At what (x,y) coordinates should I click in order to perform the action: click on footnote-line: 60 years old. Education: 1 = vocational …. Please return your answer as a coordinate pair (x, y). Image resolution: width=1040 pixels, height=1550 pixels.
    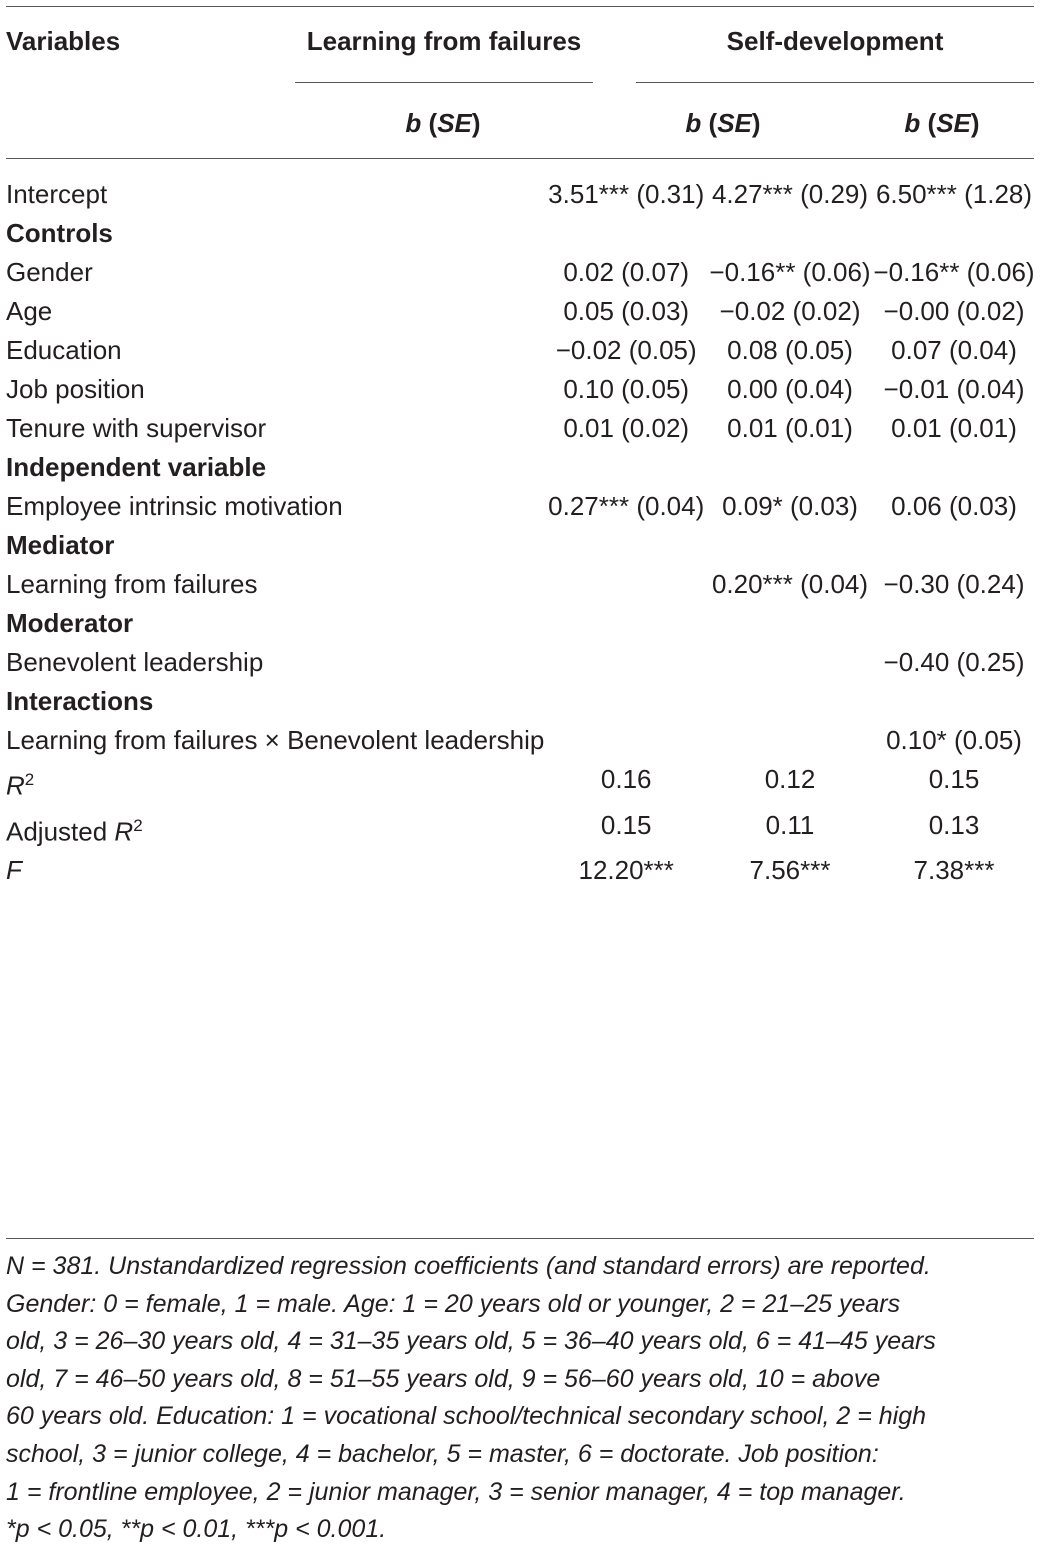
    Looking at the image, I should click on (466, 1416).